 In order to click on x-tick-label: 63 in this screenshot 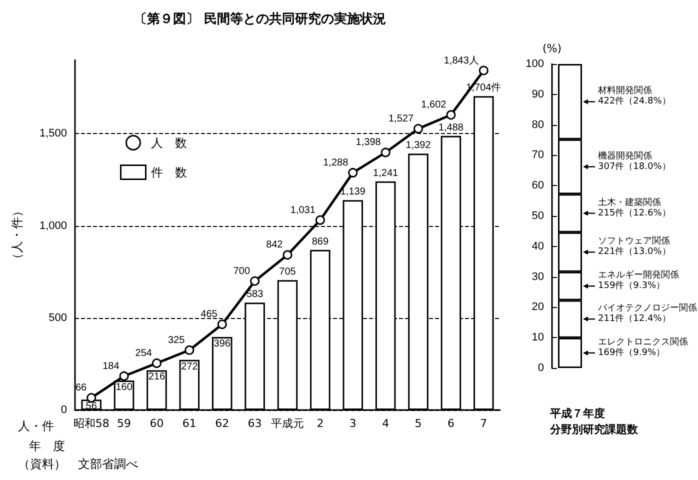, I will do `click(255, 423)`.